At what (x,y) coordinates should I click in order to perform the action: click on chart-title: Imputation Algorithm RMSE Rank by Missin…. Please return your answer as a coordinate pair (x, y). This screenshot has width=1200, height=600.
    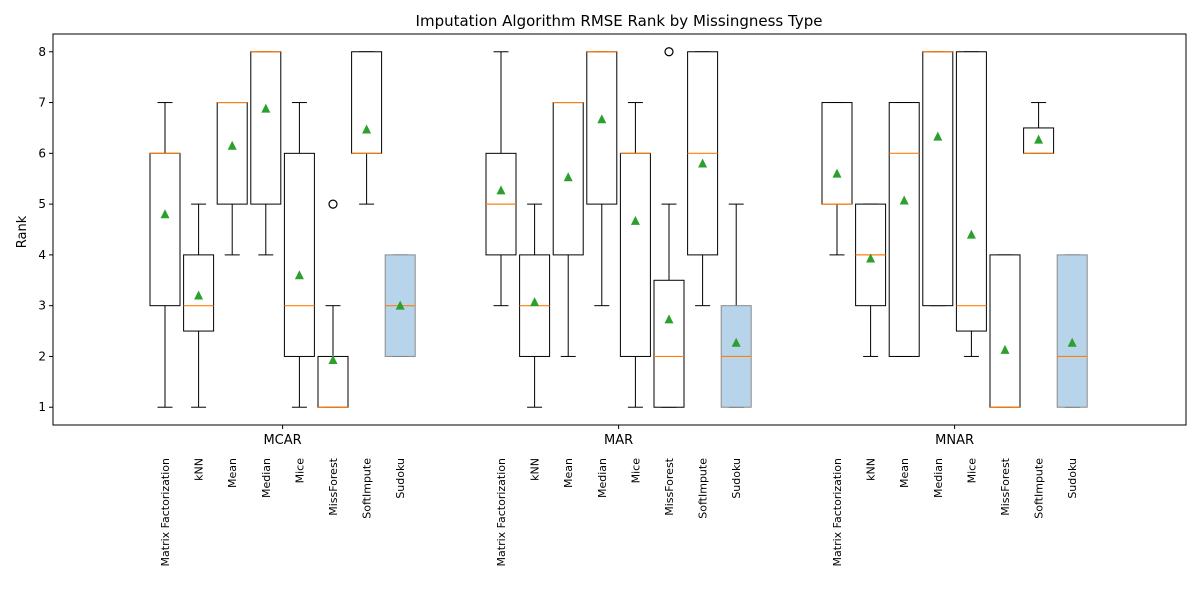
    Looking at the image, I should click on (619, 21).